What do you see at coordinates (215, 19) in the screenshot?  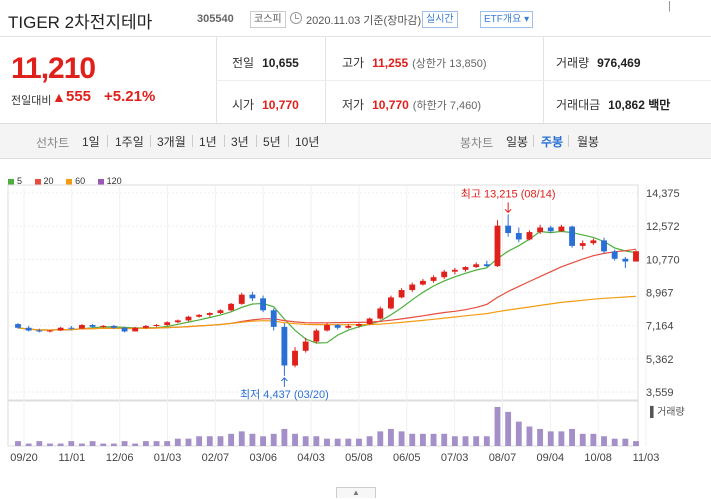 I see `stock-code: 305540` at bounding box center [215, 19].